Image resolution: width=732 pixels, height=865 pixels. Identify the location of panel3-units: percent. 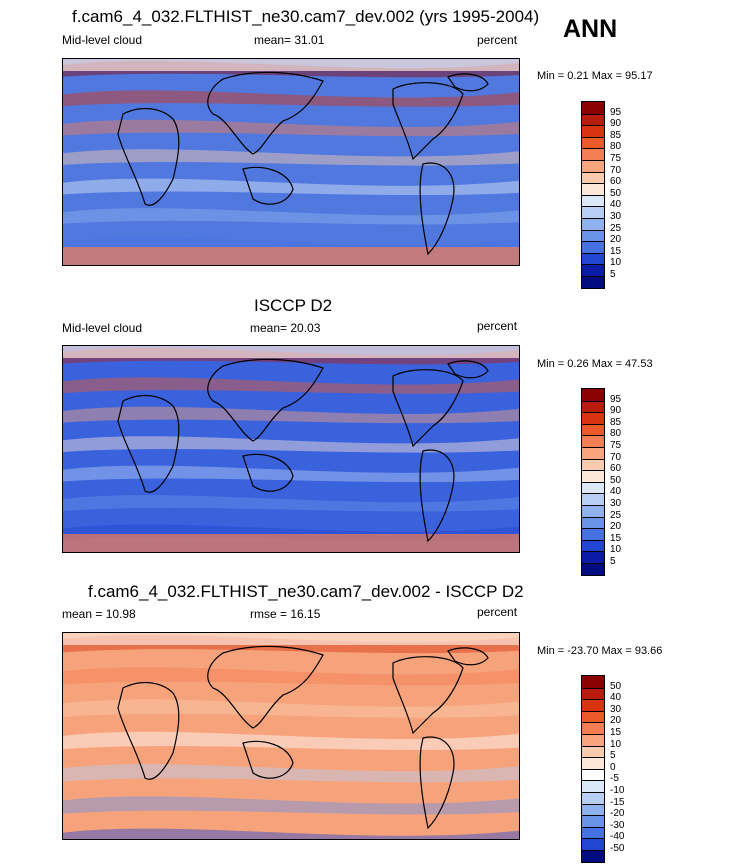
(497, 612).